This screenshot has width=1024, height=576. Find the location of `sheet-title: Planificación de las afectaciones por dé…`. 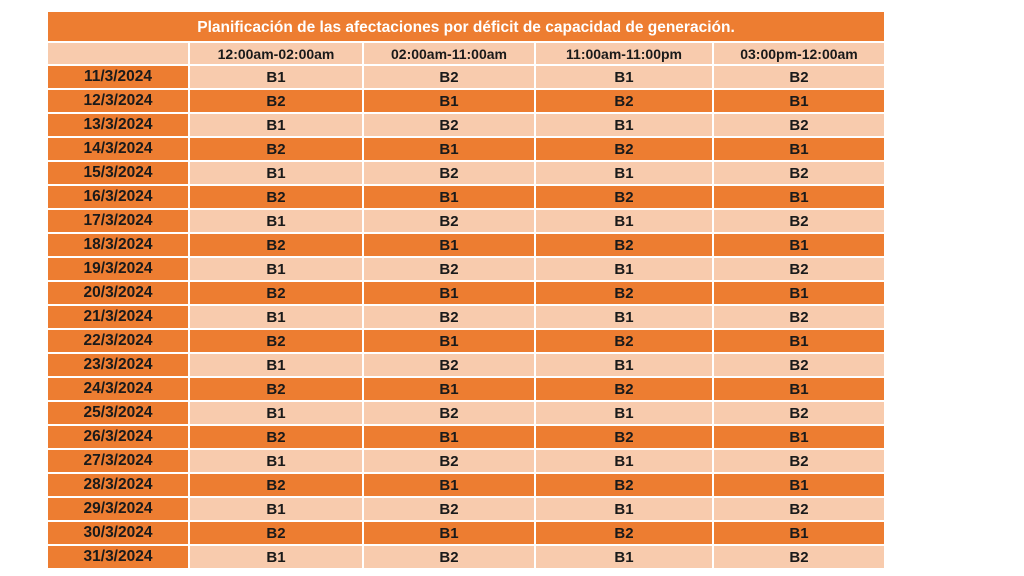

sheet-title: Planificación de las afectaciones por dé… is located at coordinates (466, 27).